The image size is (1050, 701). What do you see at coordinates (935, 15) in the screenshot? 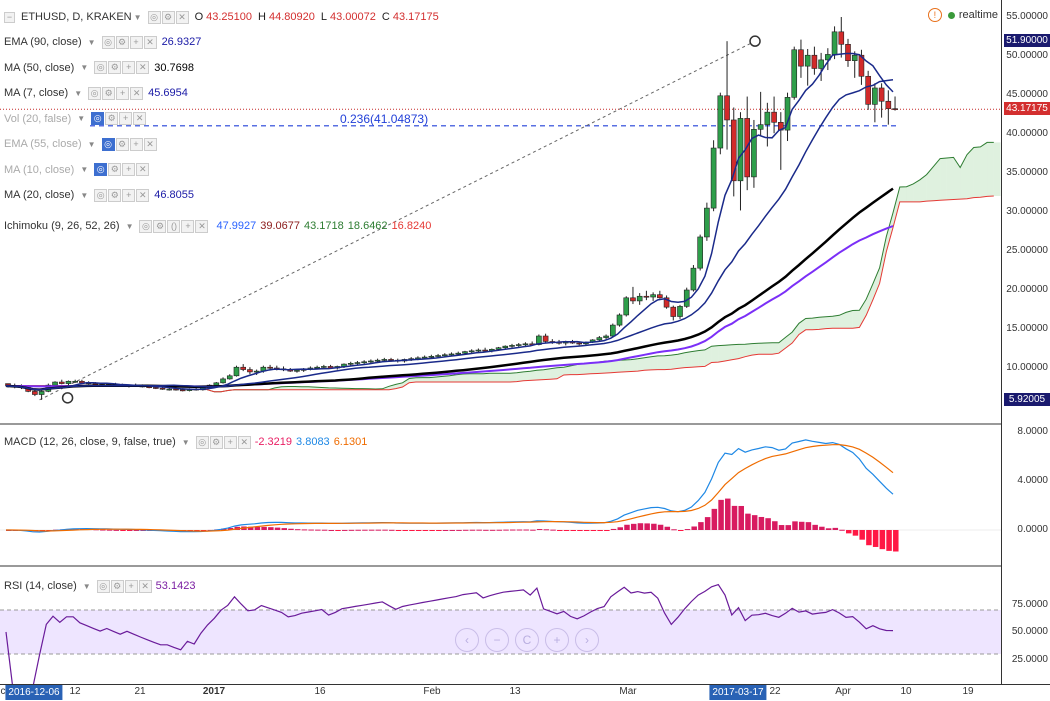
I see `clock-icon: !` at bounding box center [935, 15].